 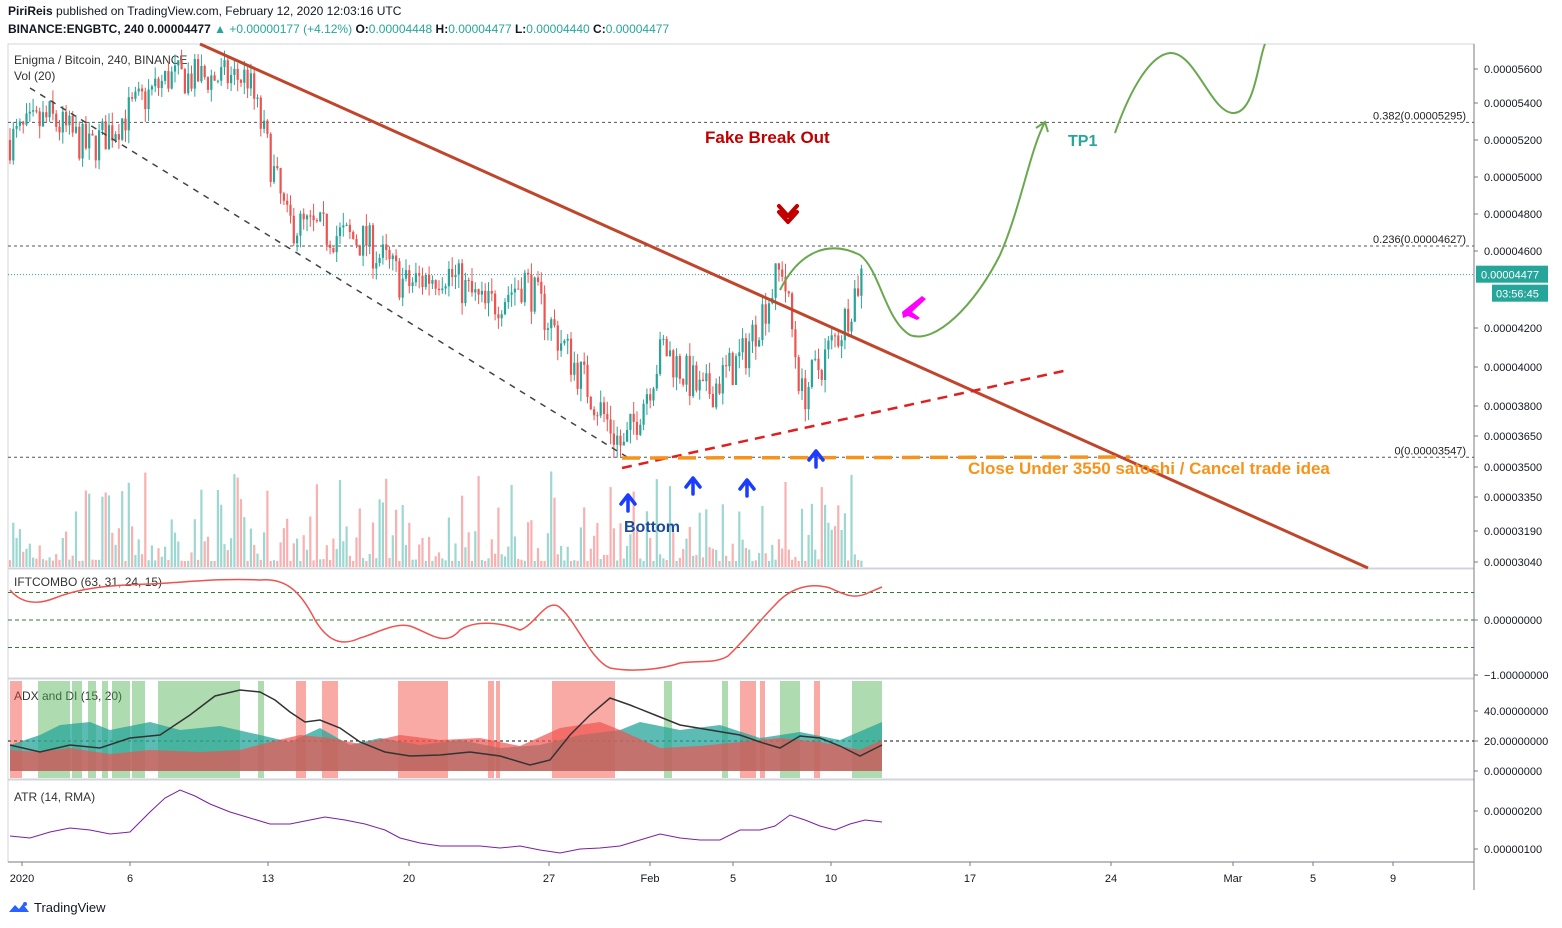 What do you see at coordinates (57, 907) in the screenshot?
I see `tradingview-footer: TradingView` at bounding box center [57, 907].